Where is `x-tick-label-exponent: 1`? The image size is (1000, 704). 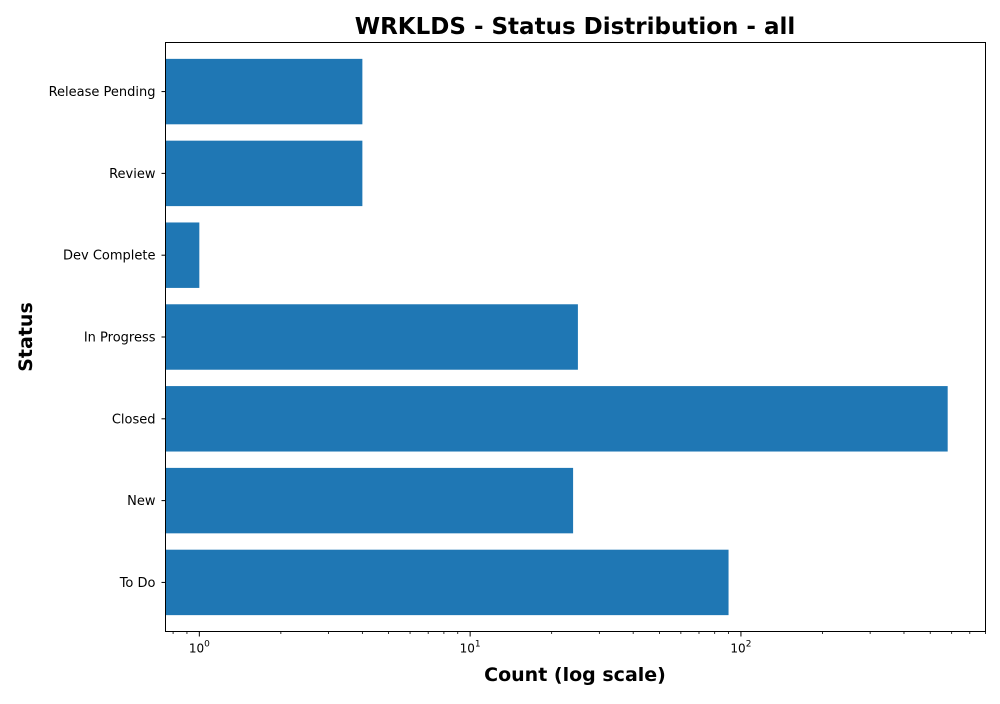 x-tick-label-exponent: 1 is located at coordinates (478, 645).